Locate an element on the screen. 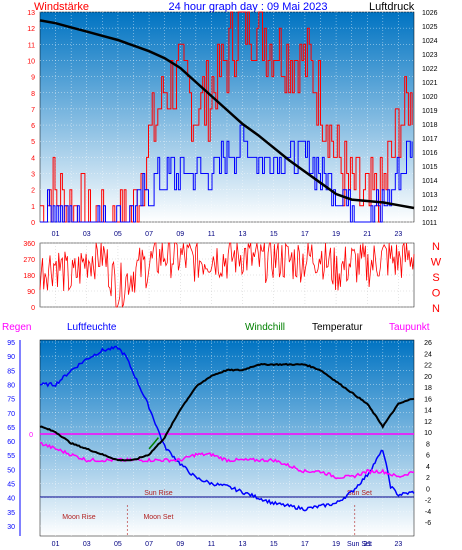  humidity-tick-label: 90 is located at coordinates (11, 357).